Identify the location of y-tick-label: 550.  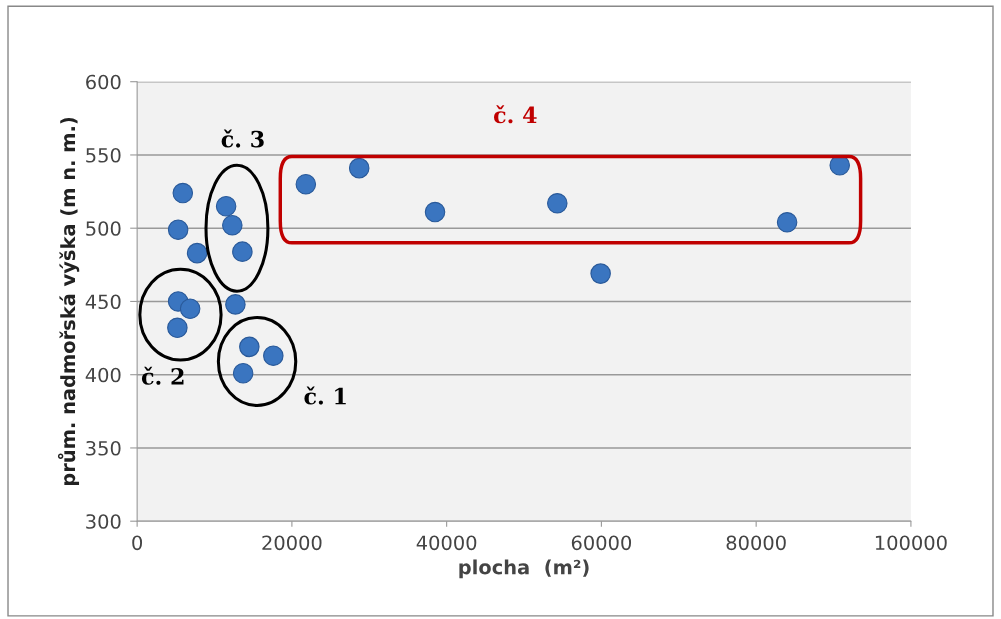
(103, 155).